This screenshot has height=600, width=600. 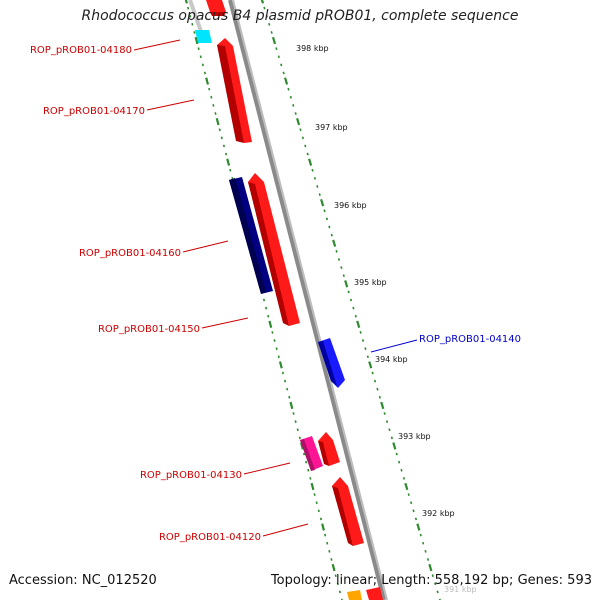 I want to click on scale-tick-label: 398 kbp, so click(x=312, y=48).